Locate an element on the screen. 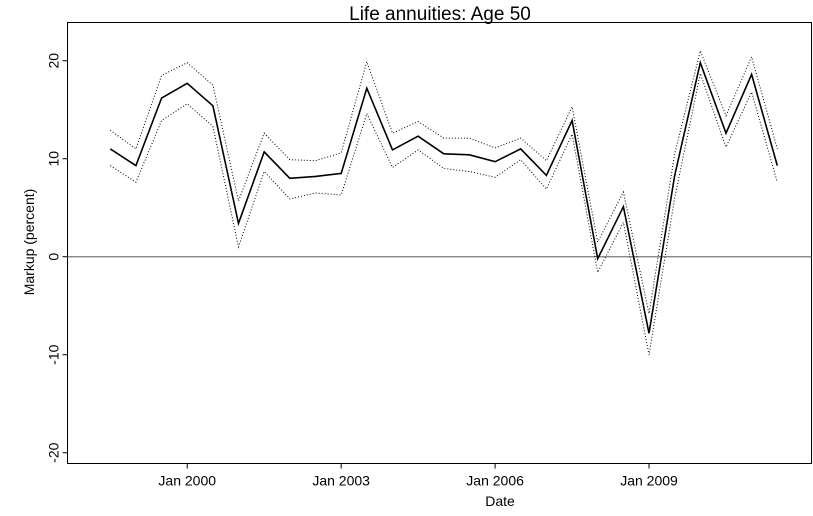  x-tick-label: Jan 2000 is located at coordinates (187, 481).